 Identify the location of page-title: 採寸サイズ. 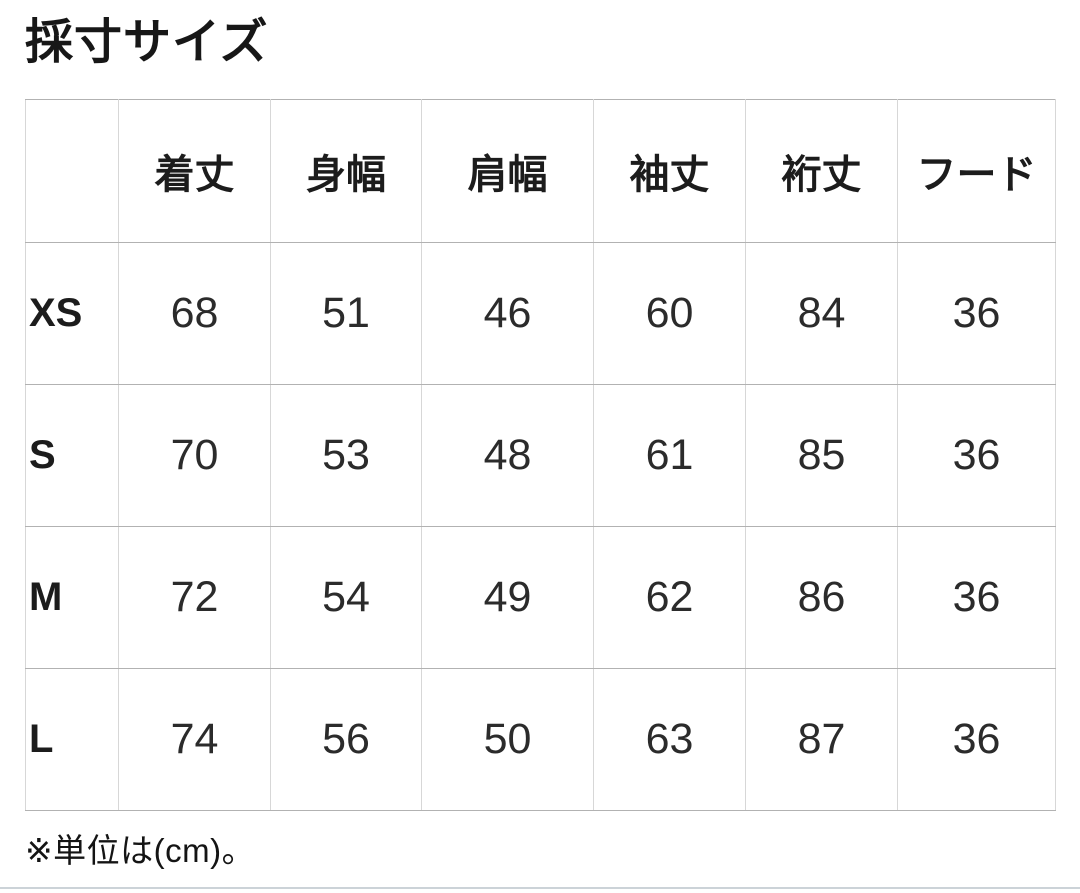
(147, 42).